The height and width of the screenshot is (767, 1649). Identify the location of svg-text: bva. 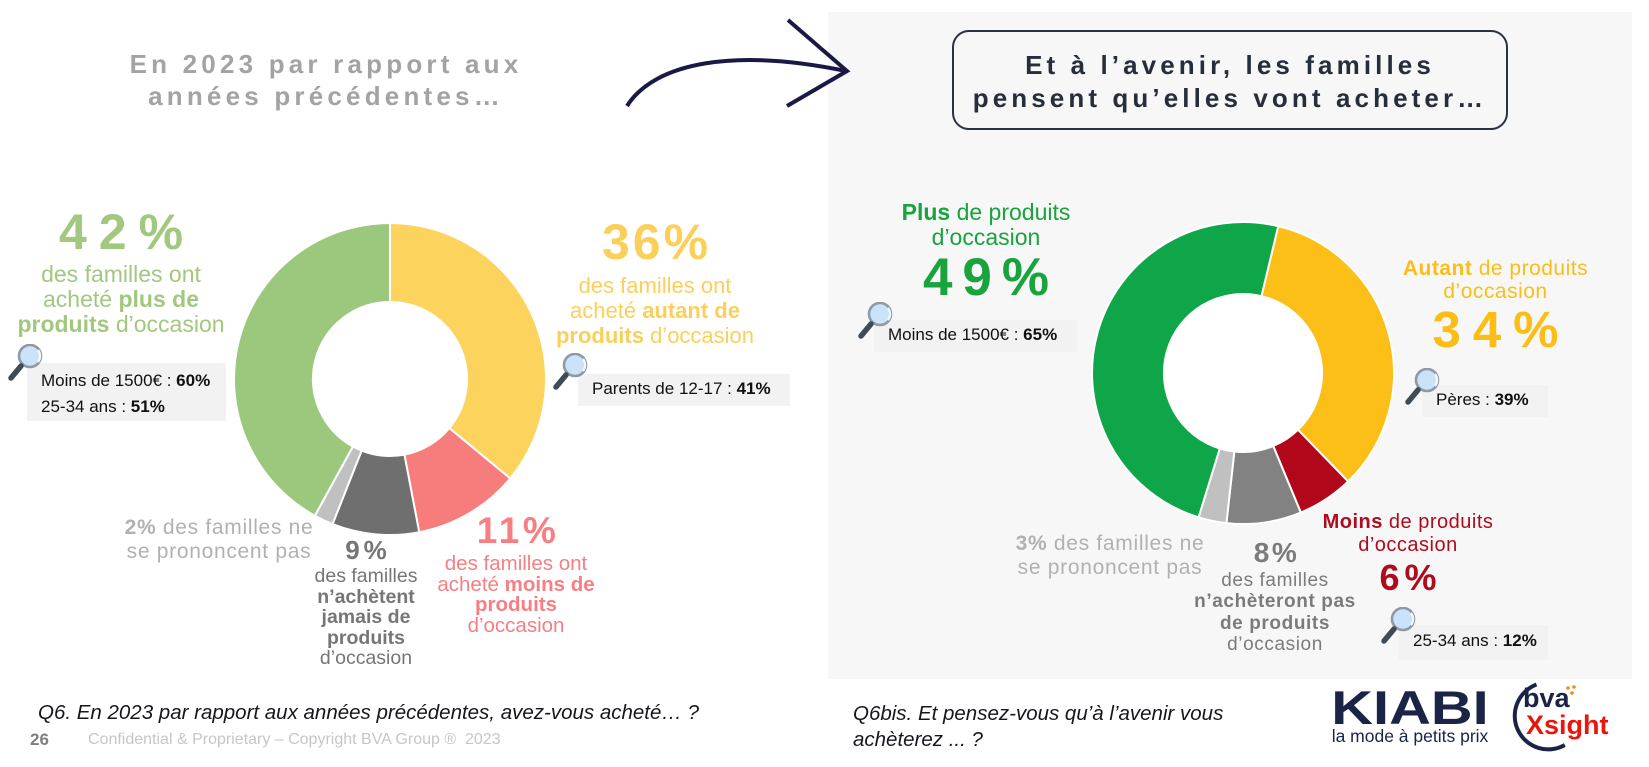
(1547, 698).